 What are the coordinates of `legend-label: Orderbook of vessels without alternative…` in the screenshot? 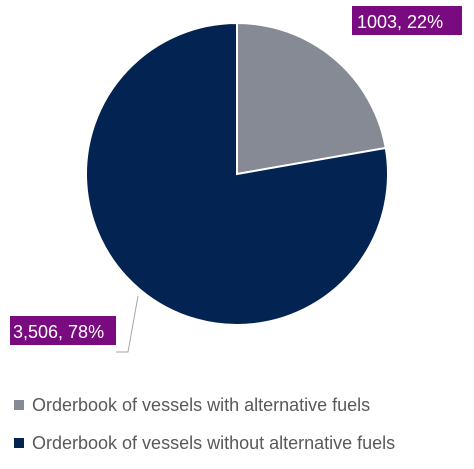 It's located at (214, 442).